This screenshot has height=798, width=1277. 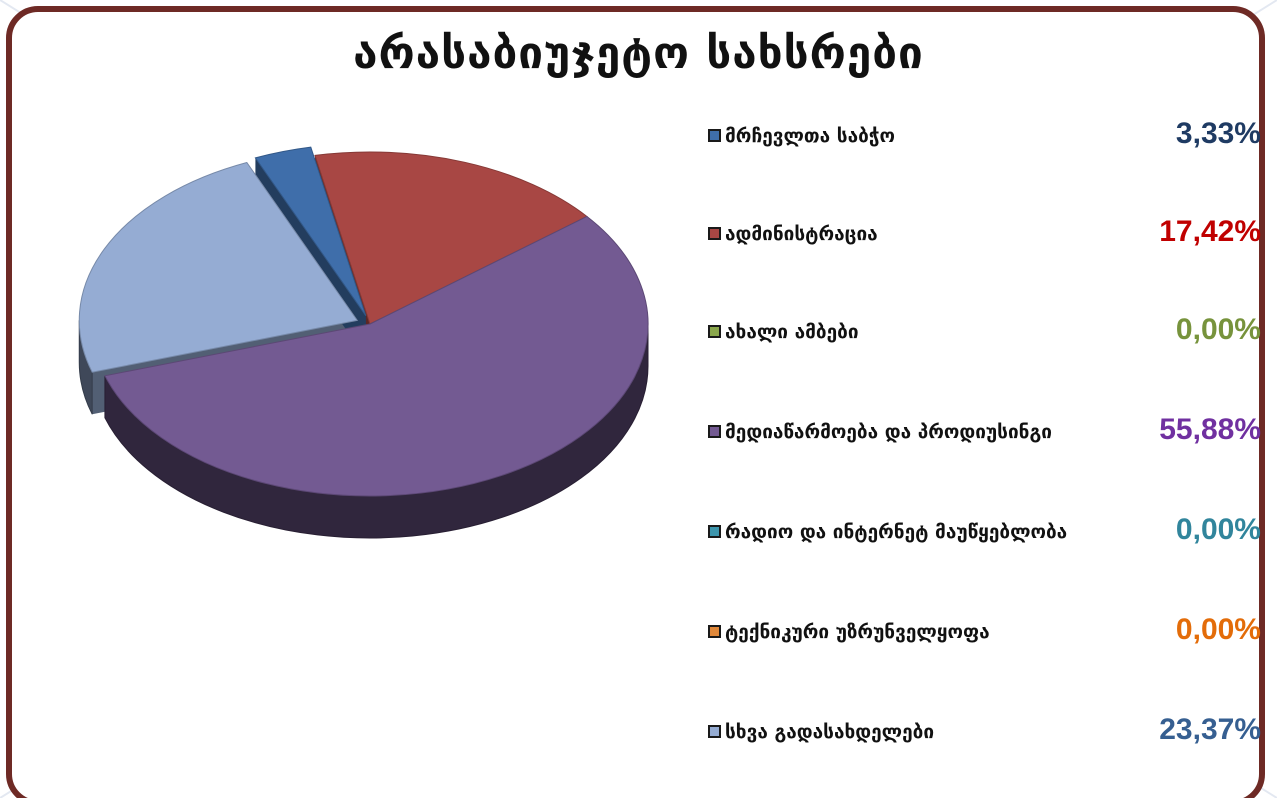 What do you see at coordinates (1210, 231) in the screenshot?
I see `data-label: 17,42%` at bounding box center [1210, 231].